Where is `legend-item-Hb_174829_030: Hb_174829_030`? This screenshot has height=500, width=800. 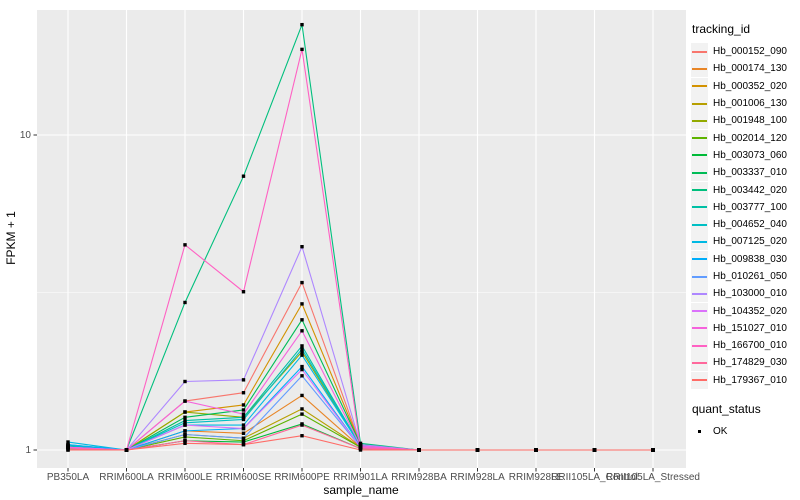
legend-item-Hb_174829_030: Hb_174829_030 is located at coordinates (745, 363).